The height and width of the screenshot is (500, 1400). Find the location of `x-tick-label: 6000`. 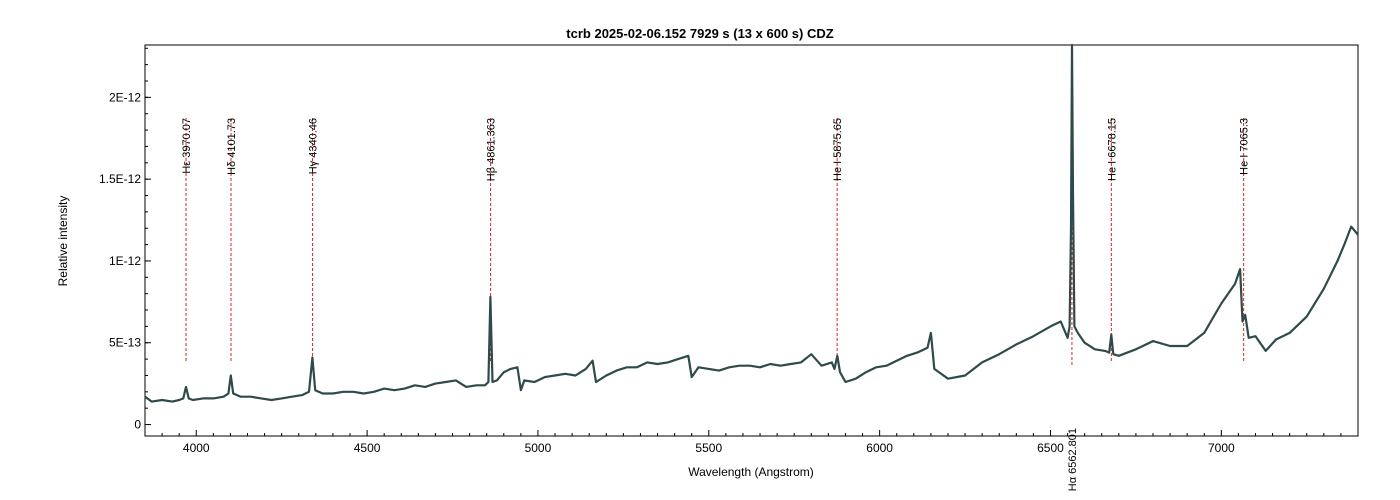

x-tick-label: 6000 is located at coordinates (879, 448).